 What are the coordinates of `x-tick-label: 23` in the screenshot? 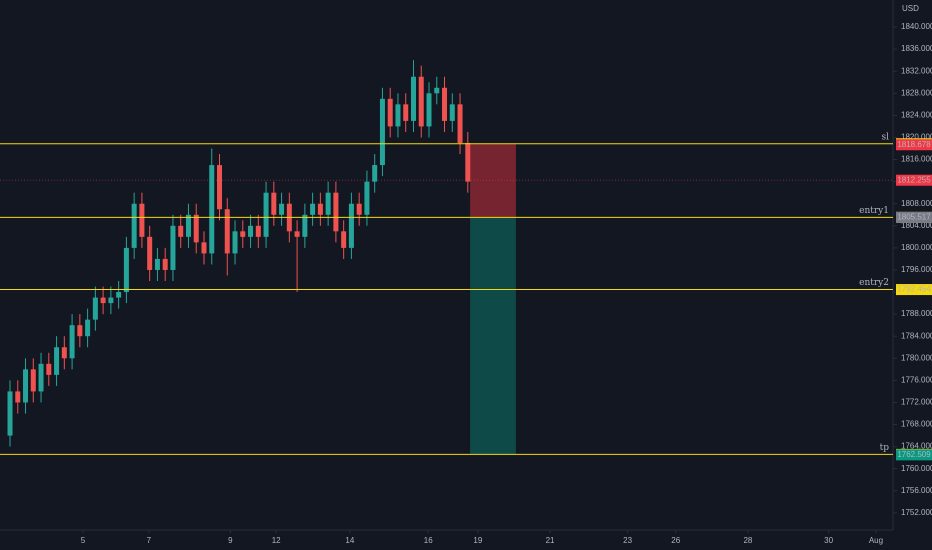 It's located at (627, 540).